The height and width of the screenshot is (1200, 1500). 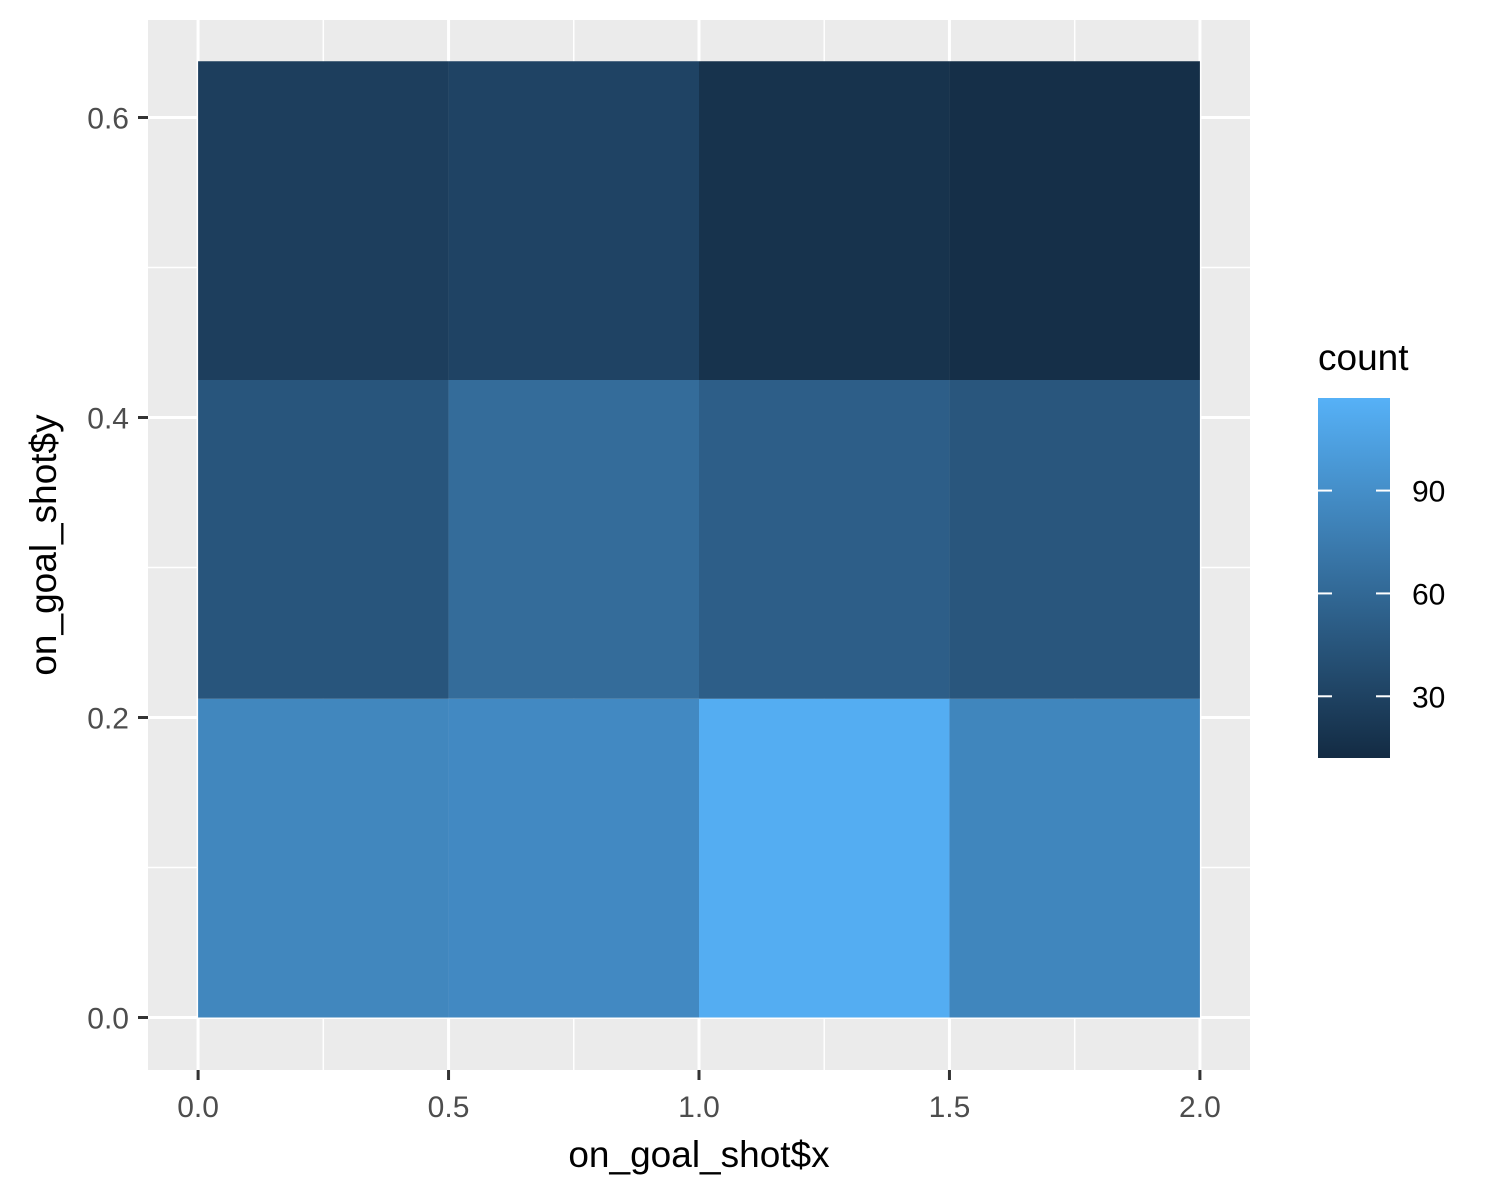 What do you see at coordinates (117, 569) in the screenshot?
I see `y-axis: 0.0 0.2 0.4 0.6` at bounding box center [117, 569].